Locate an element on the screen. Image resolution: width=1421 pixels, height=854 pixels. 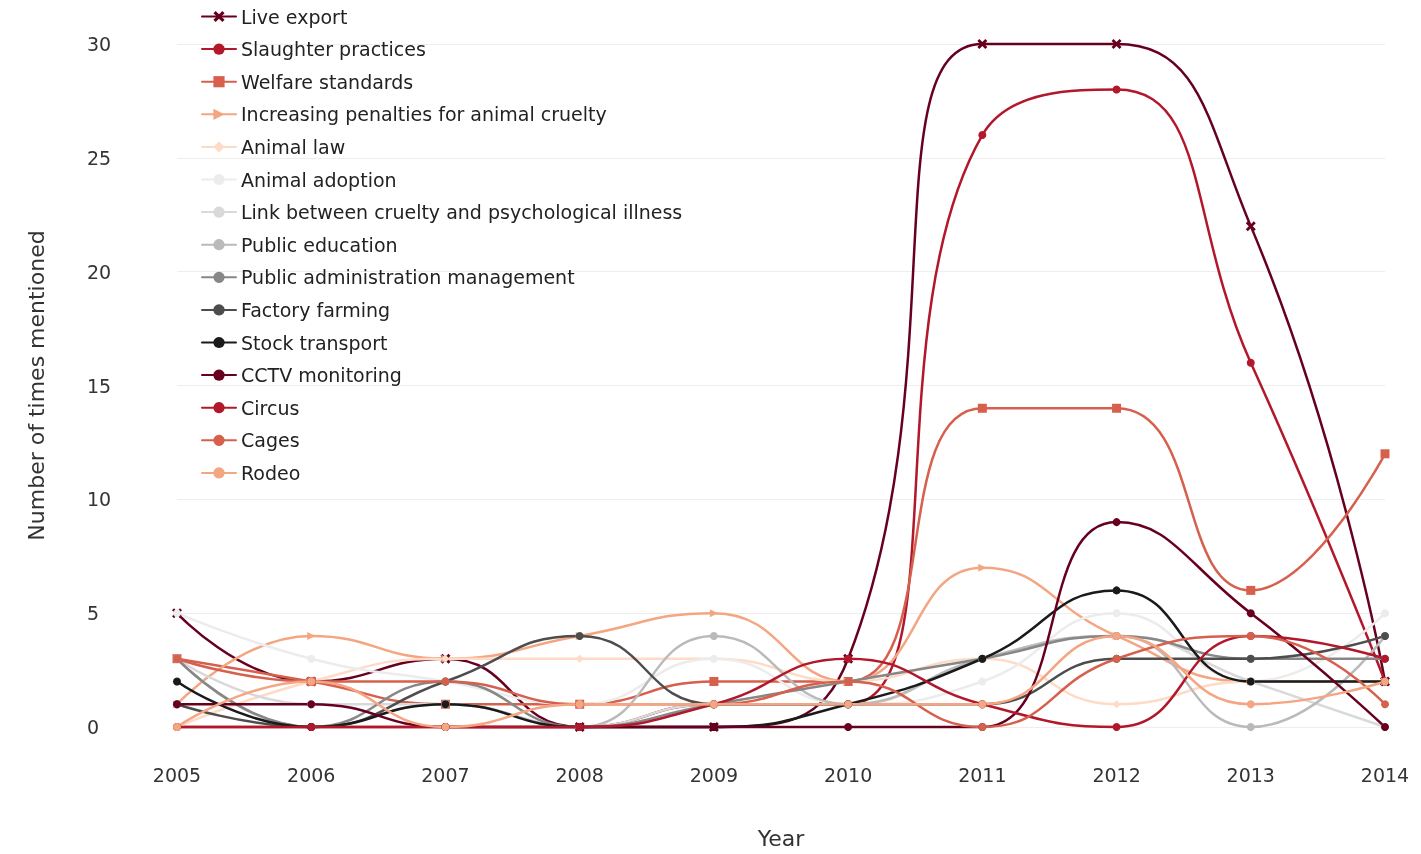
y-tick-label: 20 is located at coordinates (99, 271).